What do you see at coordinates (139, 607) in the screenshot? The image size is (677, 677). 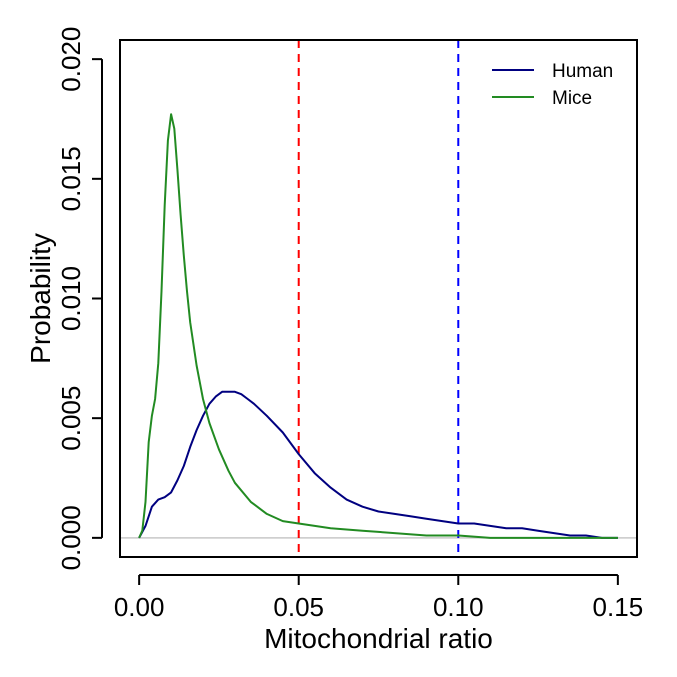 I see `x-tick-label: 0.00` at bounding box center [139, 607].